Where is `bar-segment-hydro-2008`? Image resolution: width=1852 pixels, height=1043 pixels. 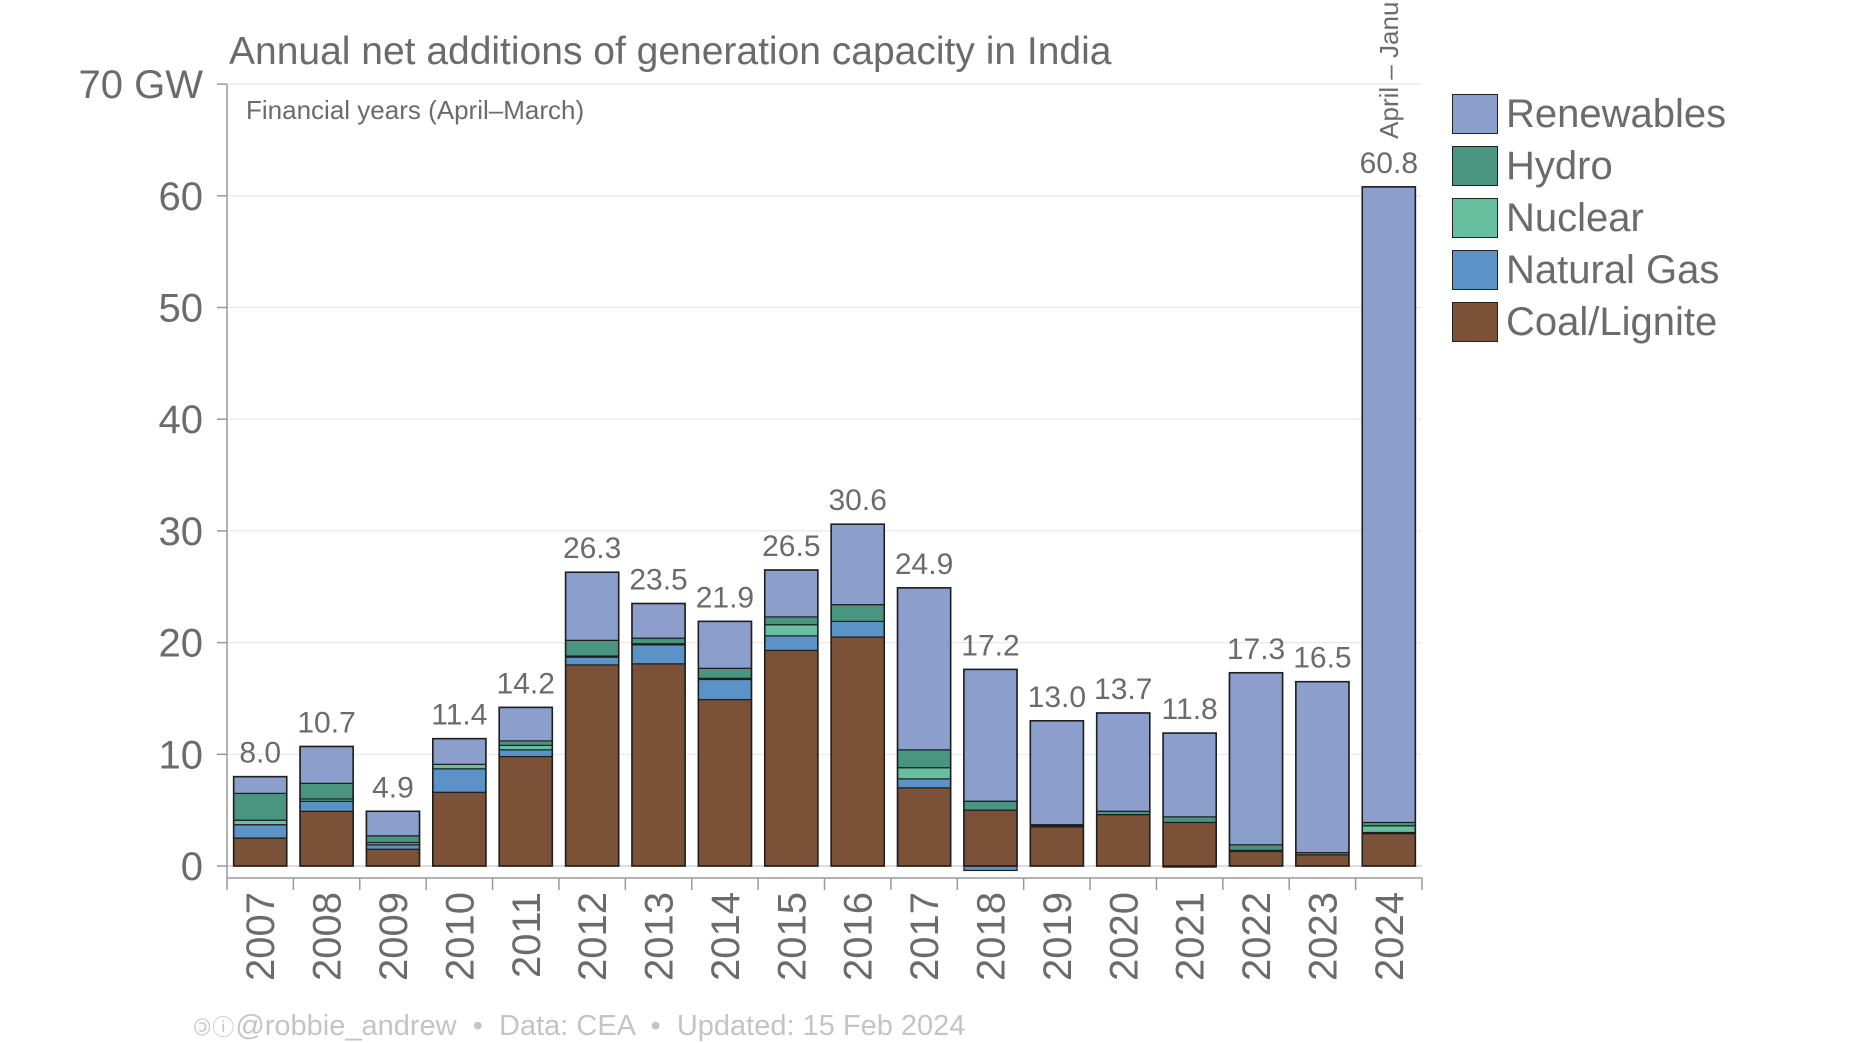 bar-segment-hydro-2008 is located at coordinates (326, 791).